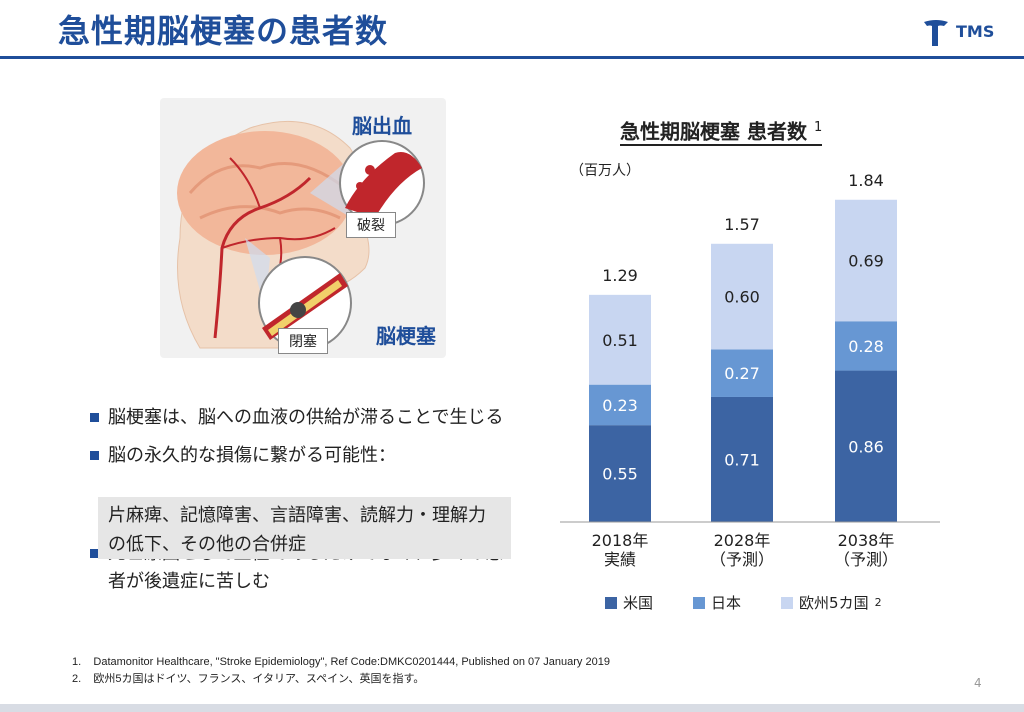  What do you see at coordinates (726, 603) in the screenshot?
I see `legend-label: 日本` at bounding box center [726, 603].